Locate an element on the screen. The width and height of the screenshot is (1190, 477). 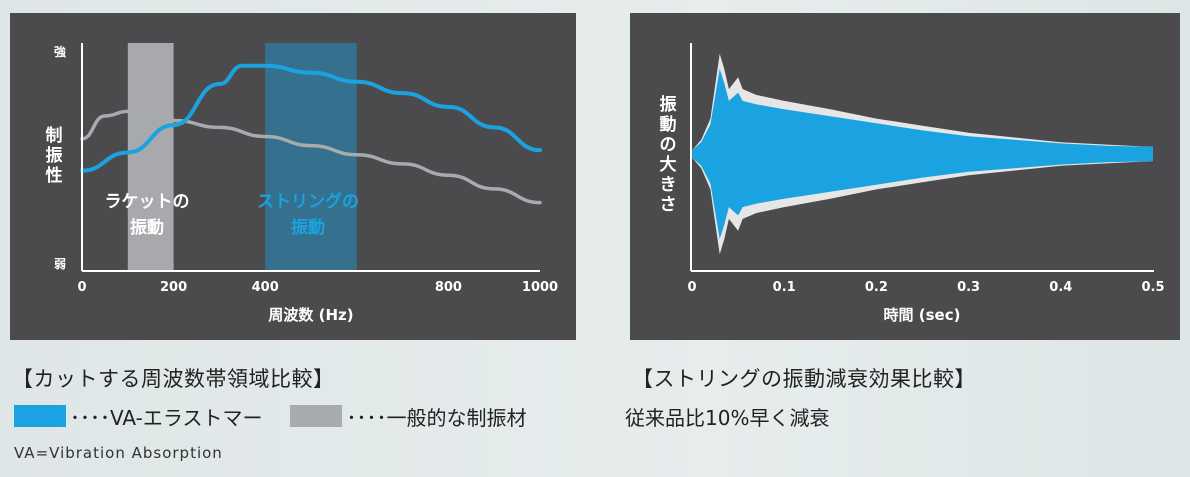
va-legend-label: ････VA-エラストマー is located at coordinates (166, 417).